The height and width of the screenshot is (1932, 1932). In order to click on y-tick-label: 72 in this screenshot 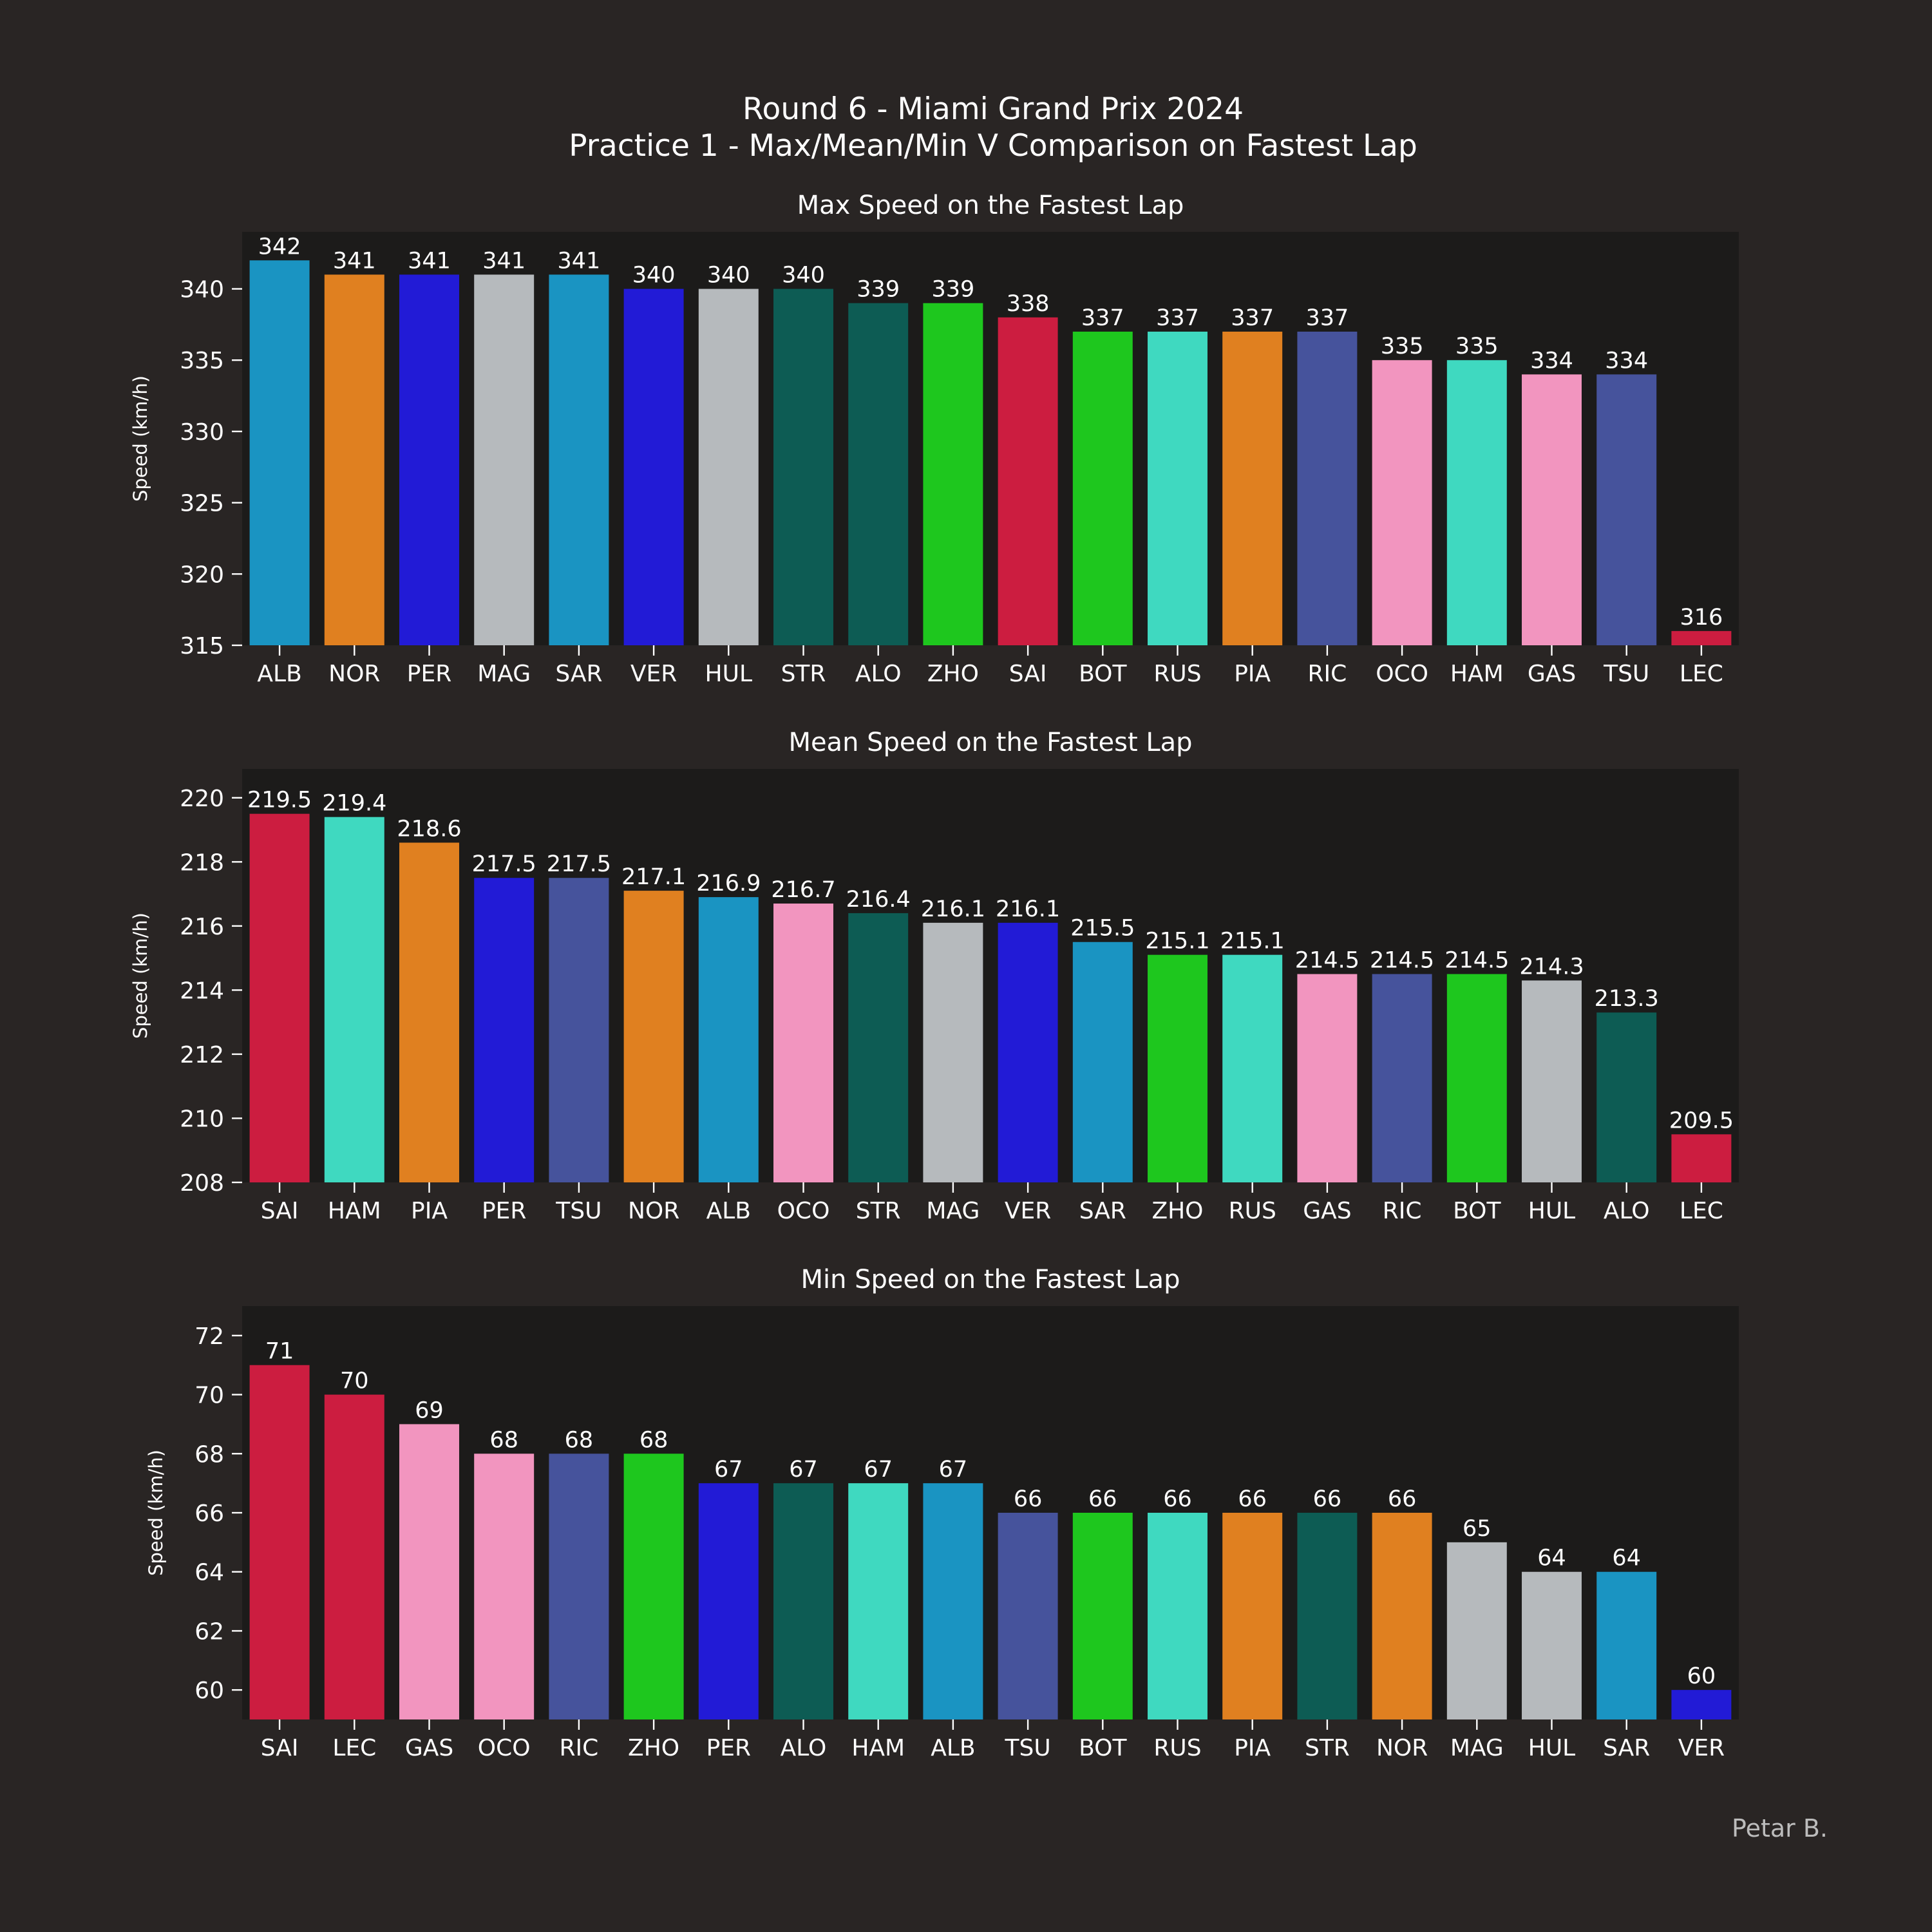, I will do `click(209, 1337)`.